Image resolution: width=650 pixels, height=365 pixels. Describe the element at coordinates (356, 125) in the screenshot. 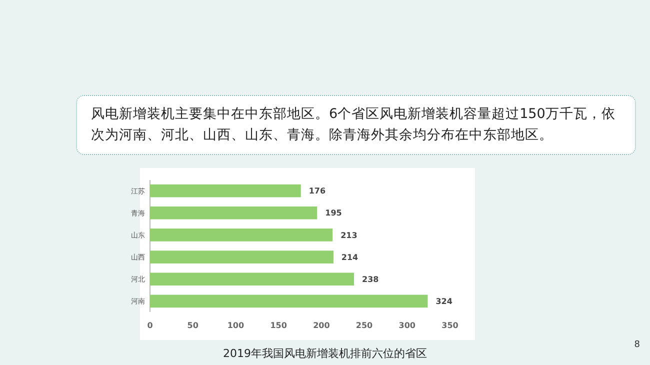

I see `chart-subtitle: 风电新增装机主要集中在中东部地区。6个省区风电新增装机容量超过150万千瓦，依次为河南、河北、山西、山东、青海。除青海外其余均分布在中东部地区。` at that location.